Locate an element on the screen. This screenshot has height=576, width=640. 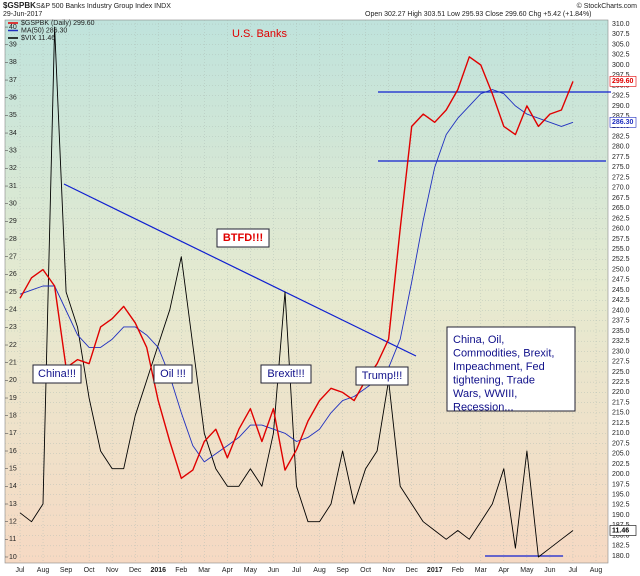
y2-tick-label: 262.5 is located at coordinates (621, 218).